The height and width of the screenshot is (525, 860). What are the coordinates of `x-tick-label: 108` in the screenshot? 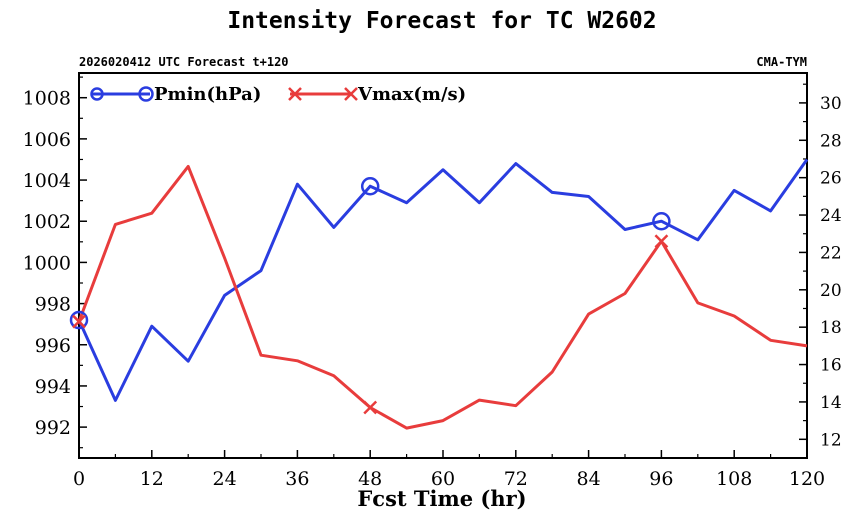 It's located at (734, 479).